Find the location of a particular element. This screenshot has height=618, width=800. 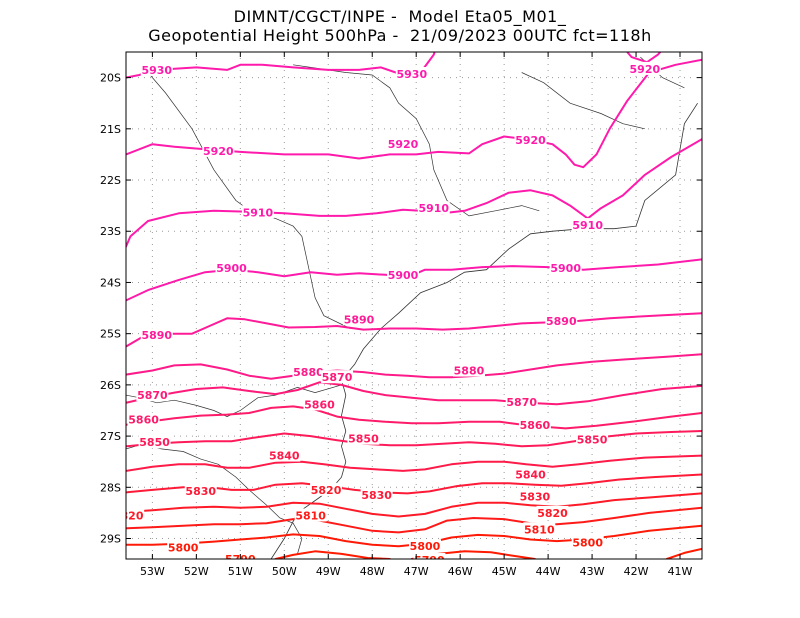

y-tick-label: 27S is located at coordinates (110, 436).